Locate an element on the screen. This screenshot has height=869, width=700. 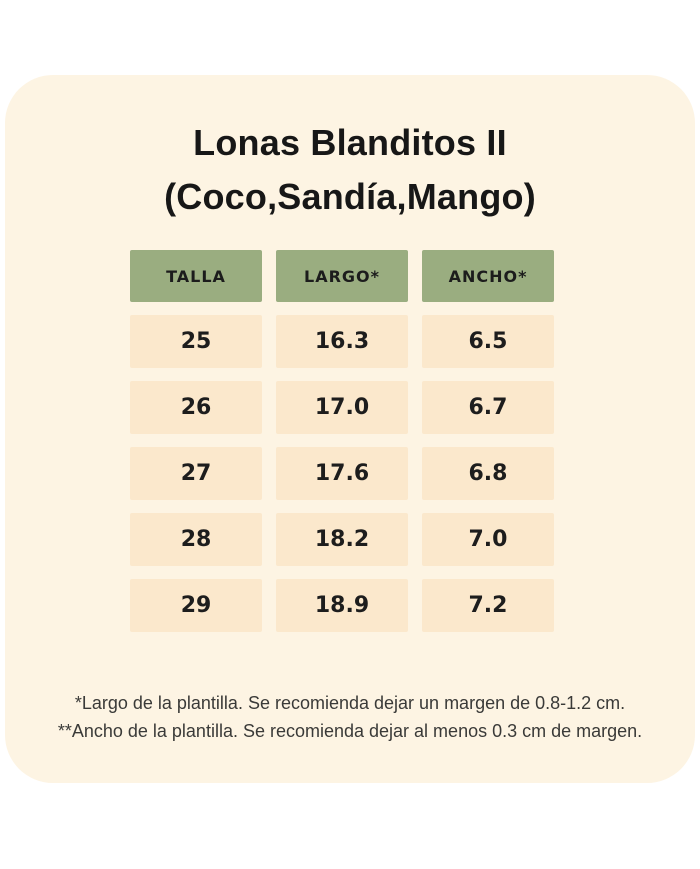
table-cell-talla: 29 is located at coordinates (196, 605).